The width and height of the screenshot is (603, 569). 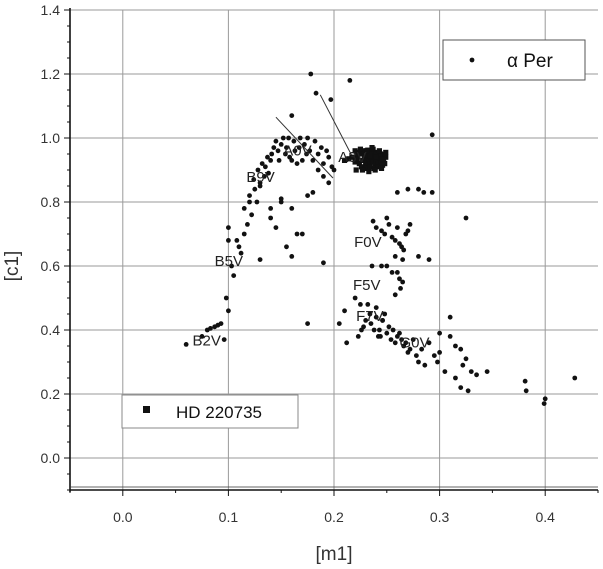 I want to click on x-tick-label: 0.0, so click(x=123, y=517).